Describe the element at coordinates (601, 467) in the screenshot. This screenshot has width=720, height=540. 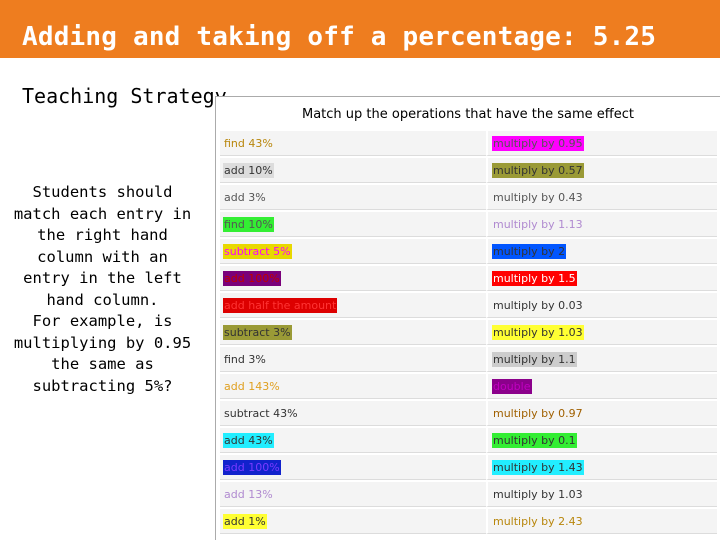
I see `right-operation-cell: multiply by 1.43` at that location.